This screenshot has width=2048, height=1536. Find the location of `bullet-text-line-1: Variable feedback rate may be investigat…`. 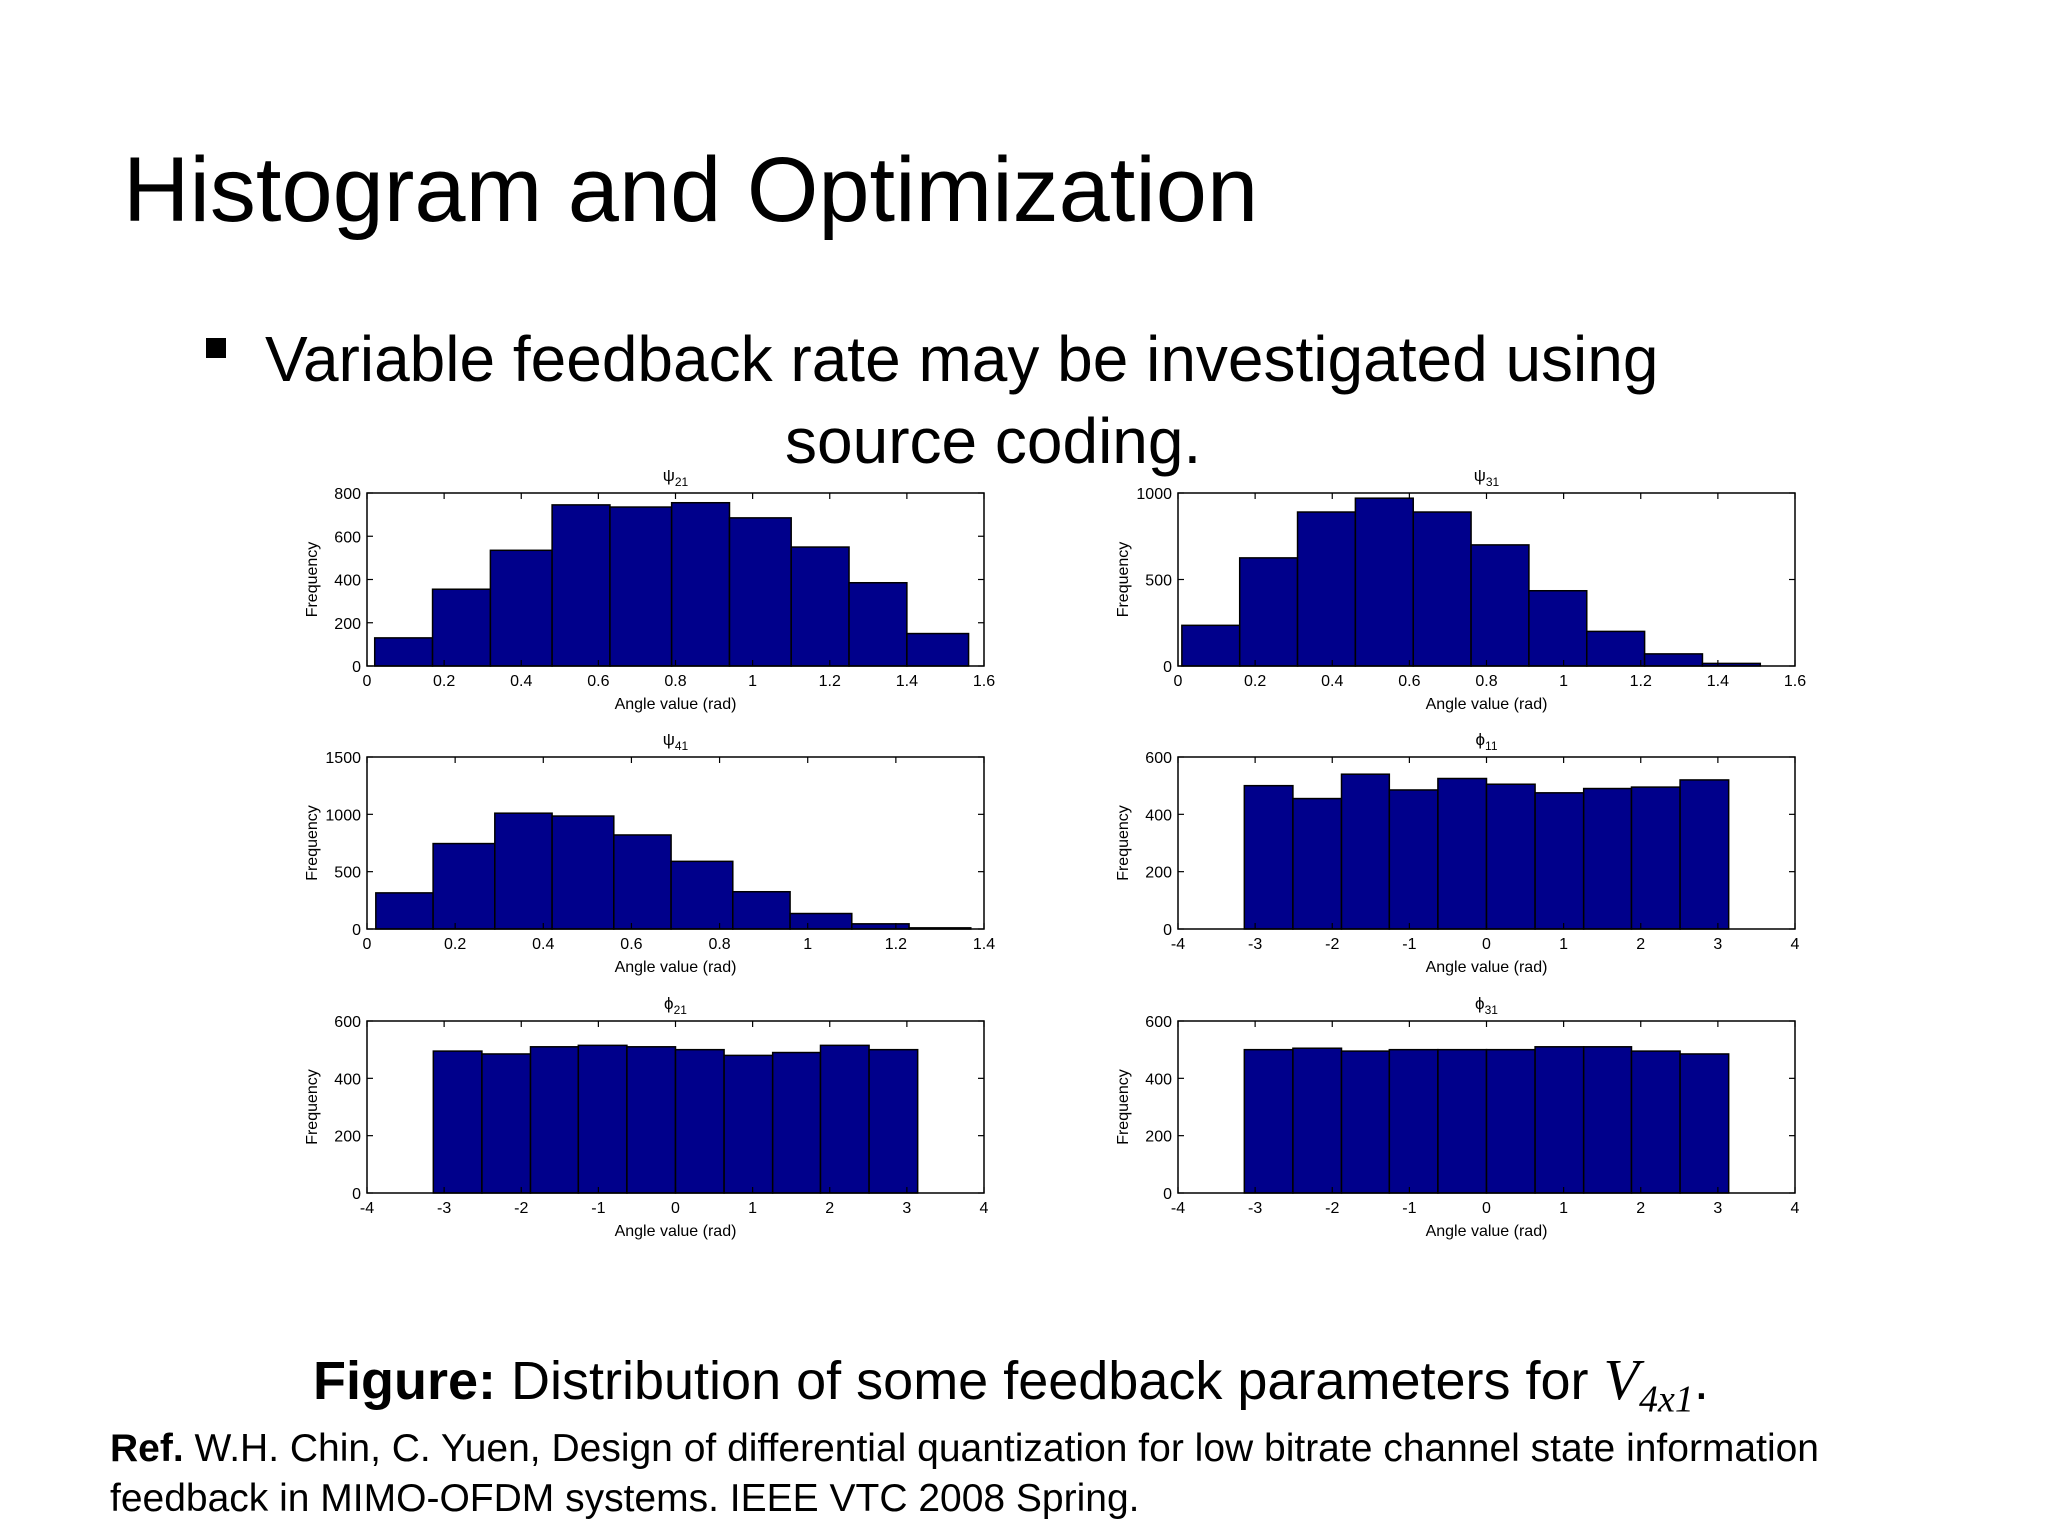

bullet-text-line-1: Variable feedback rate may be investigat… is located at coordinates (962, 359).